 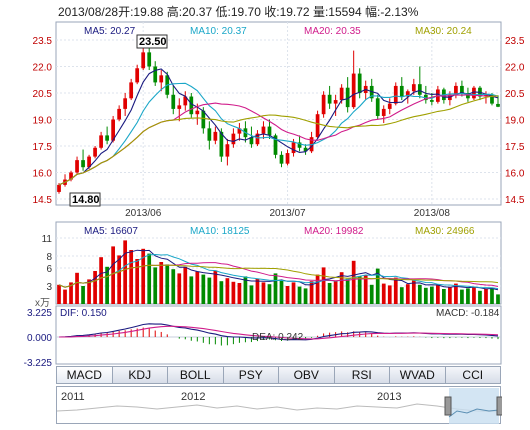 I want to click on tab-rsi: RSI, so click(x=362, y=375).